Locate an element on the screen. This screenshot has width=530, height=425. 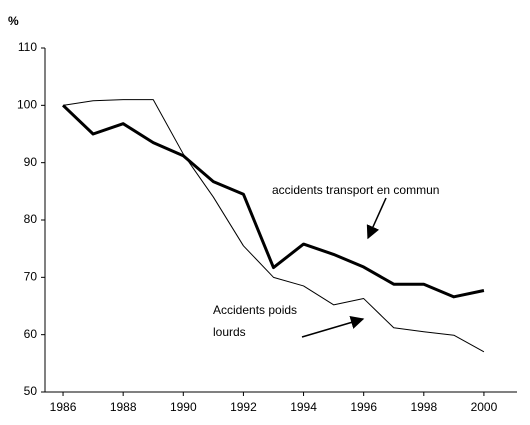
y-tick-label: 100 is located at coordinates (27, 105).